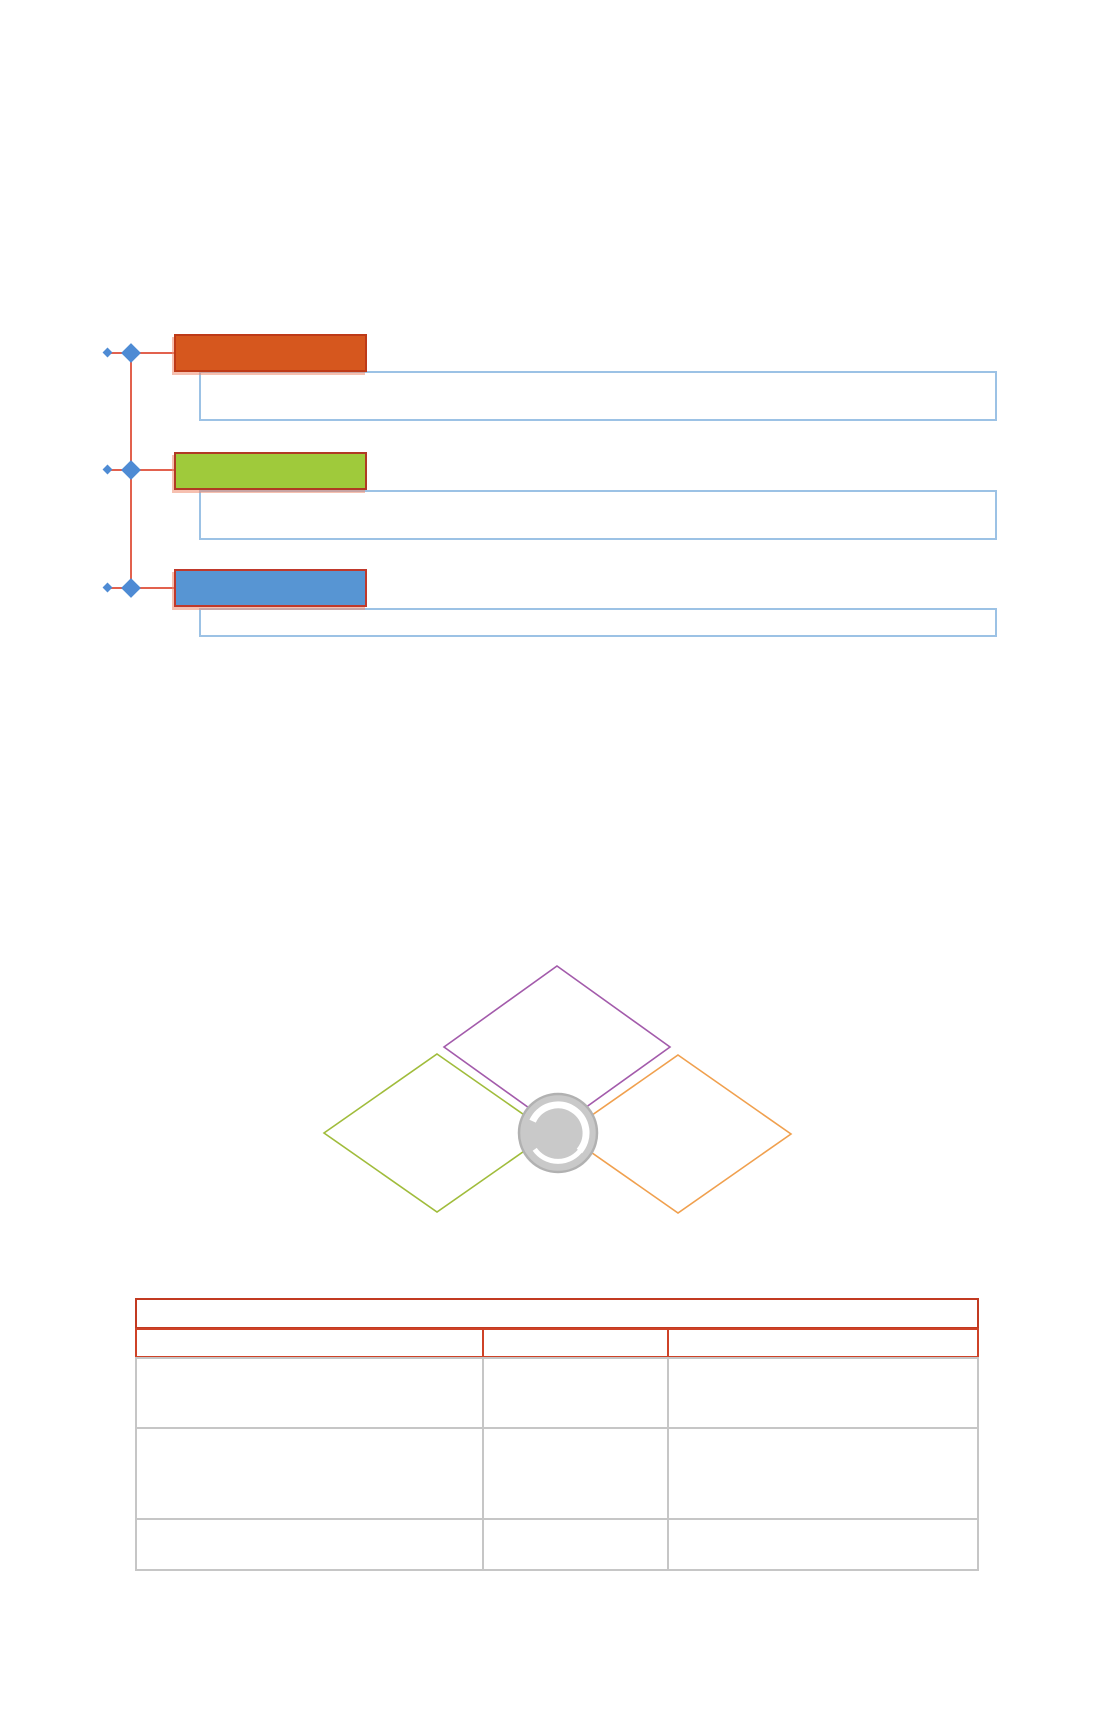 The width and height of the screenshot is (1114, 1728). I want to click on header-bar-orange, so click(270, 353).